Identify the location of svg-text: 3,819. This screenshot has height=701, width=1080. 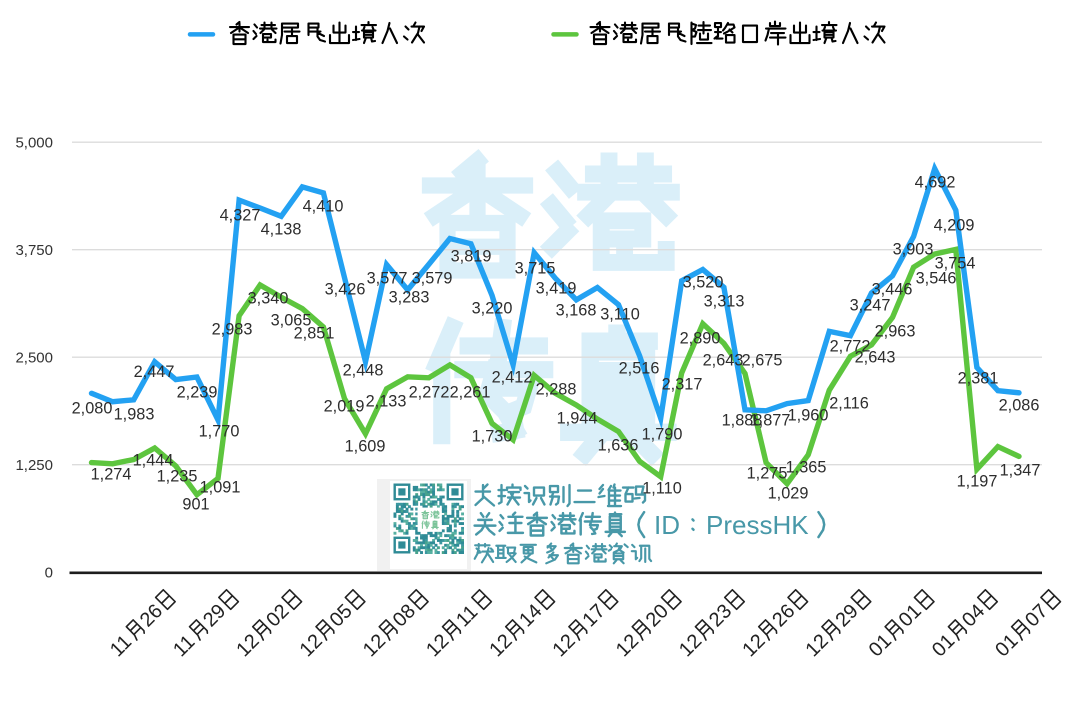
(471, 257).